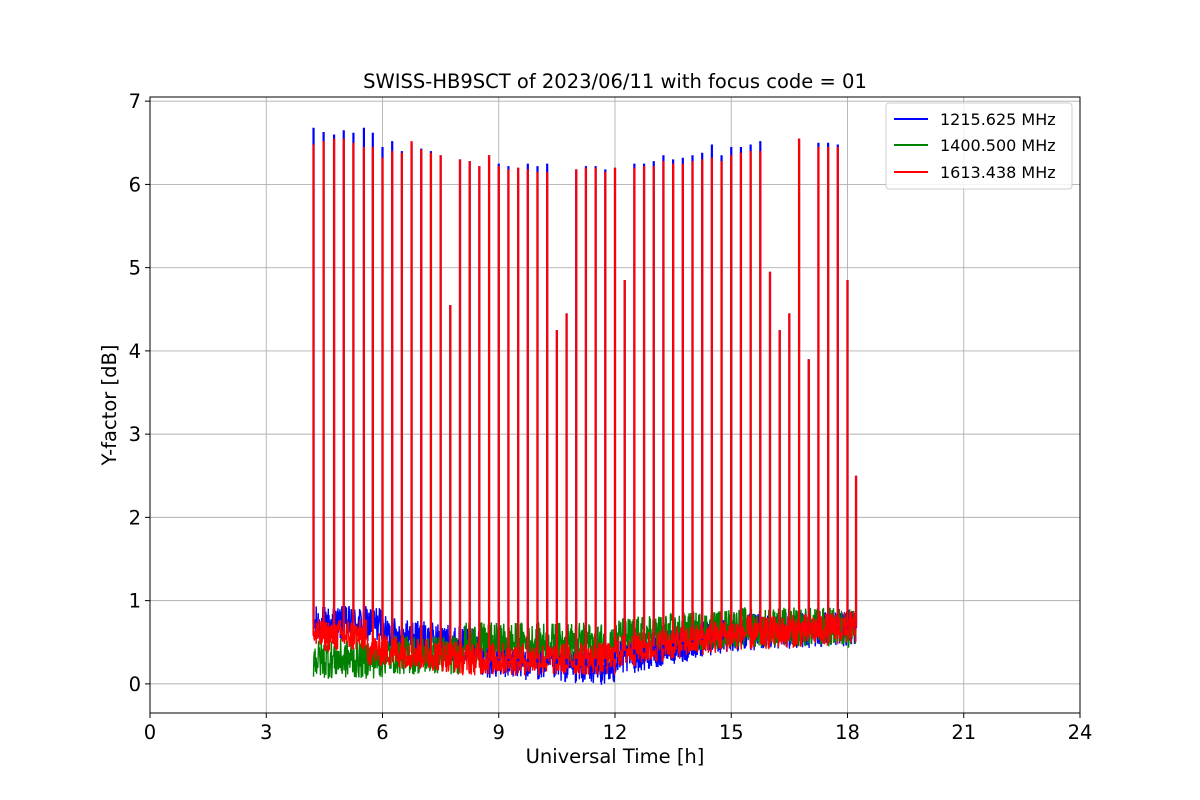  What do you see at coordinates (135, 268) in the screenshot?
I see `y-tick-label: 5` at bounding box center [135, 268].